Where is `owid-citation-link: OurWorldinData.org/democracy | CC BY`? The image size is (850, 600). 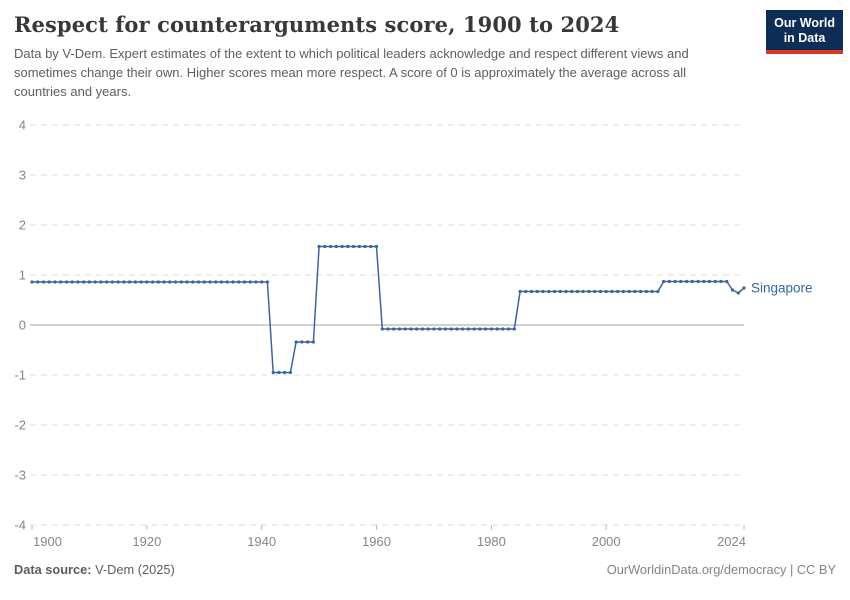 owid-citation-link: OurWorldinData.org/democracy | CC BY is located at coordinates (721, 569).